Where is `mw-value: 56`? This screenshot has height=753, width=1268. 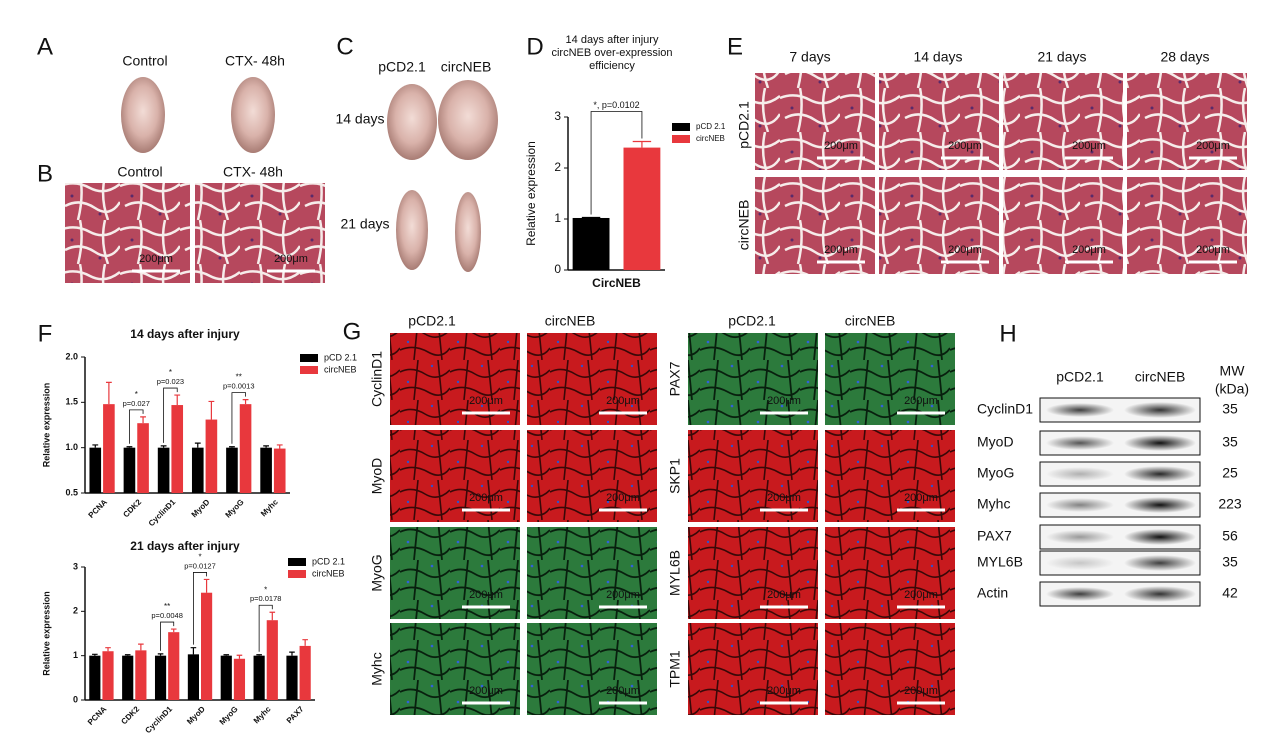
mw-value: 56 is located at coordinates (1230, 536).